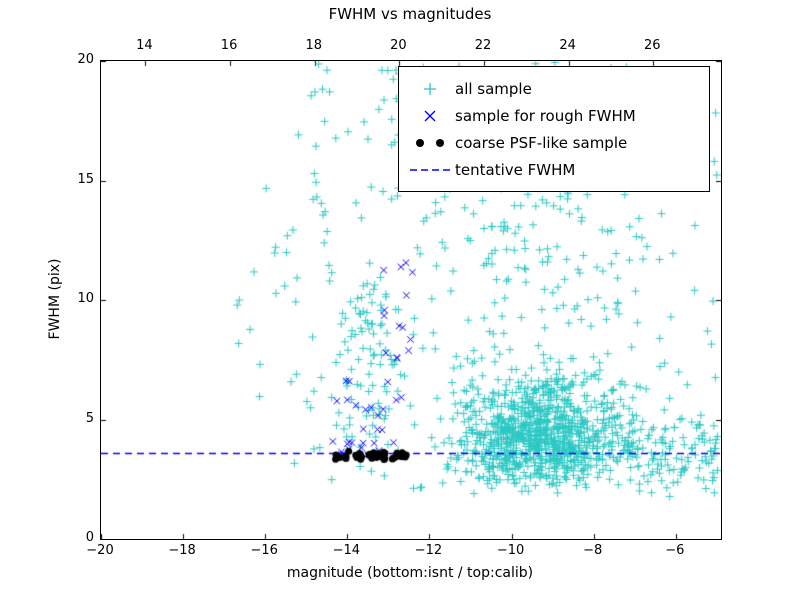 The height and width of the screenshot is (600, 800). Describe the element at coordinates (264, 550) in the screenshot. I see `x-tick-label-bottom: −16` at that location.